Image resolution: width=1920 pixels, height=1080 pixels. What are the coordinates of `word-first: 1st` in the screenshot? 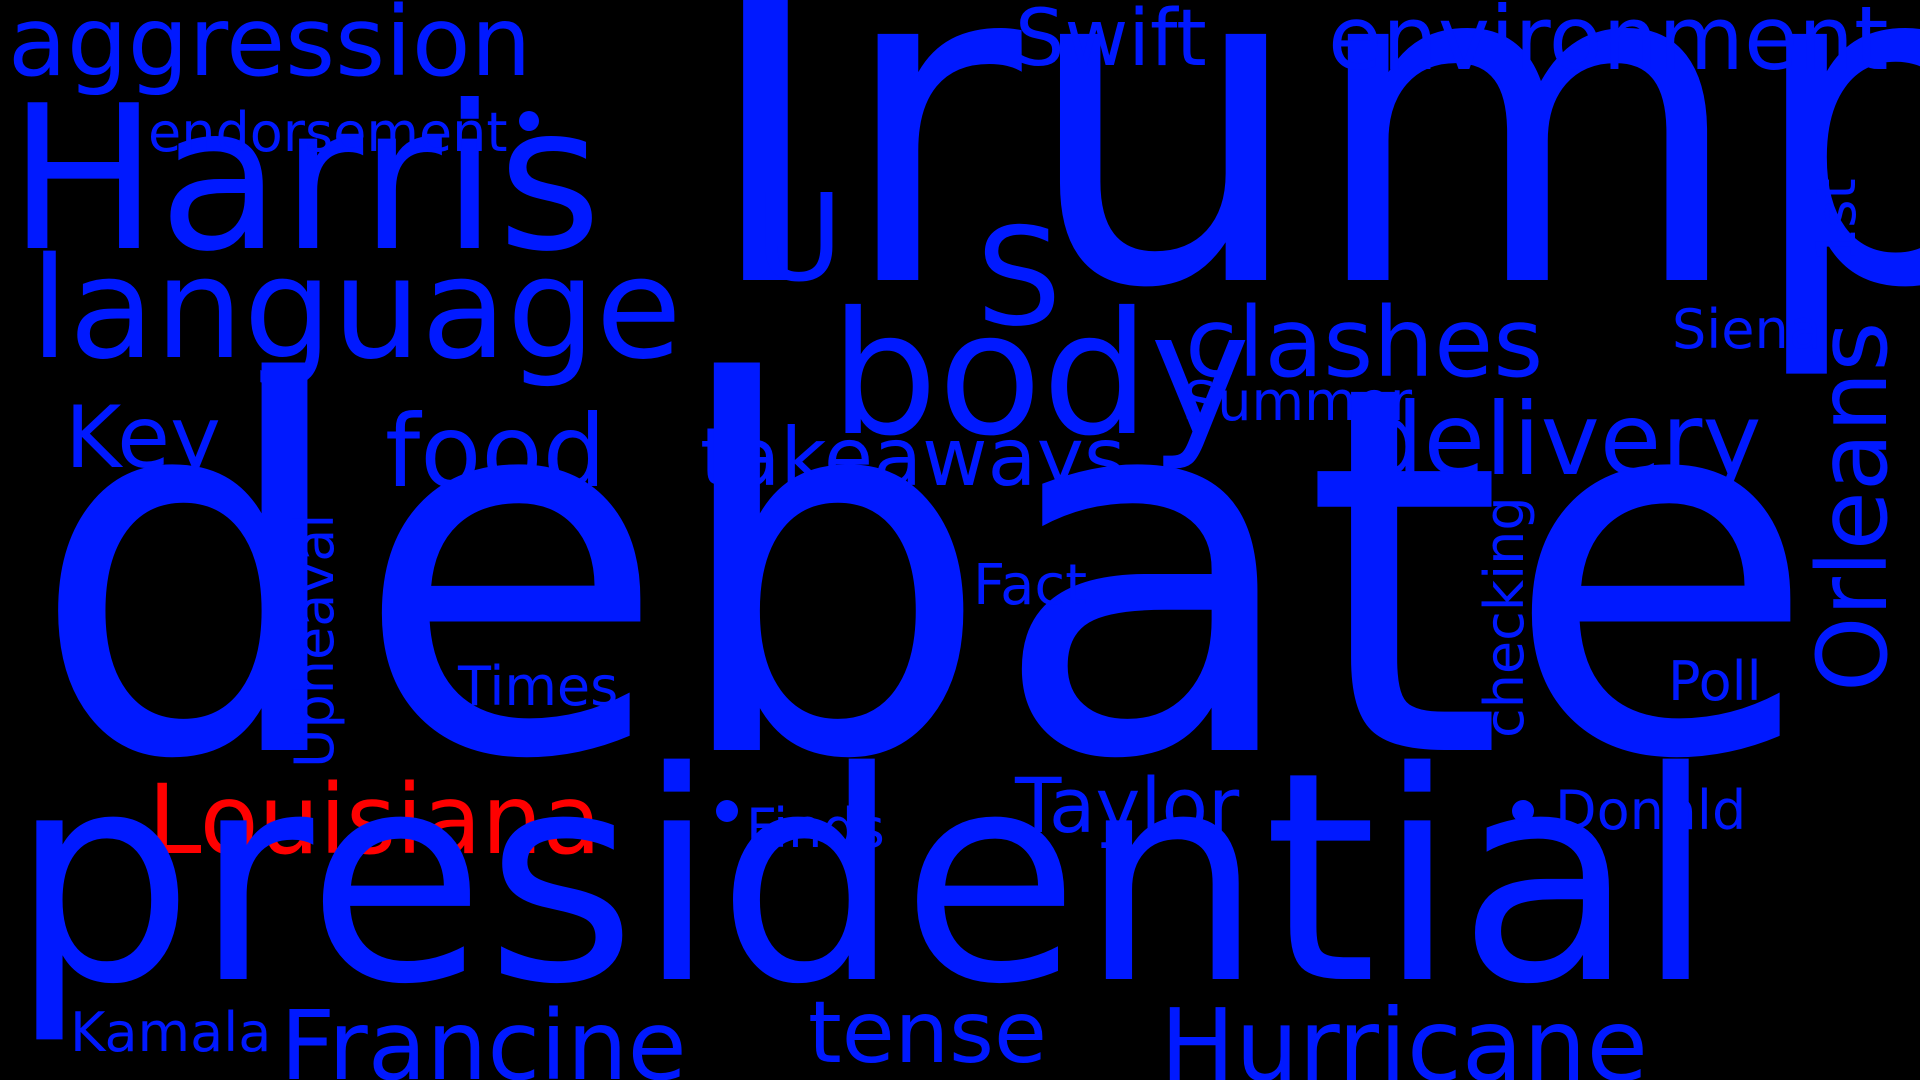 It's located at (1836, 220).